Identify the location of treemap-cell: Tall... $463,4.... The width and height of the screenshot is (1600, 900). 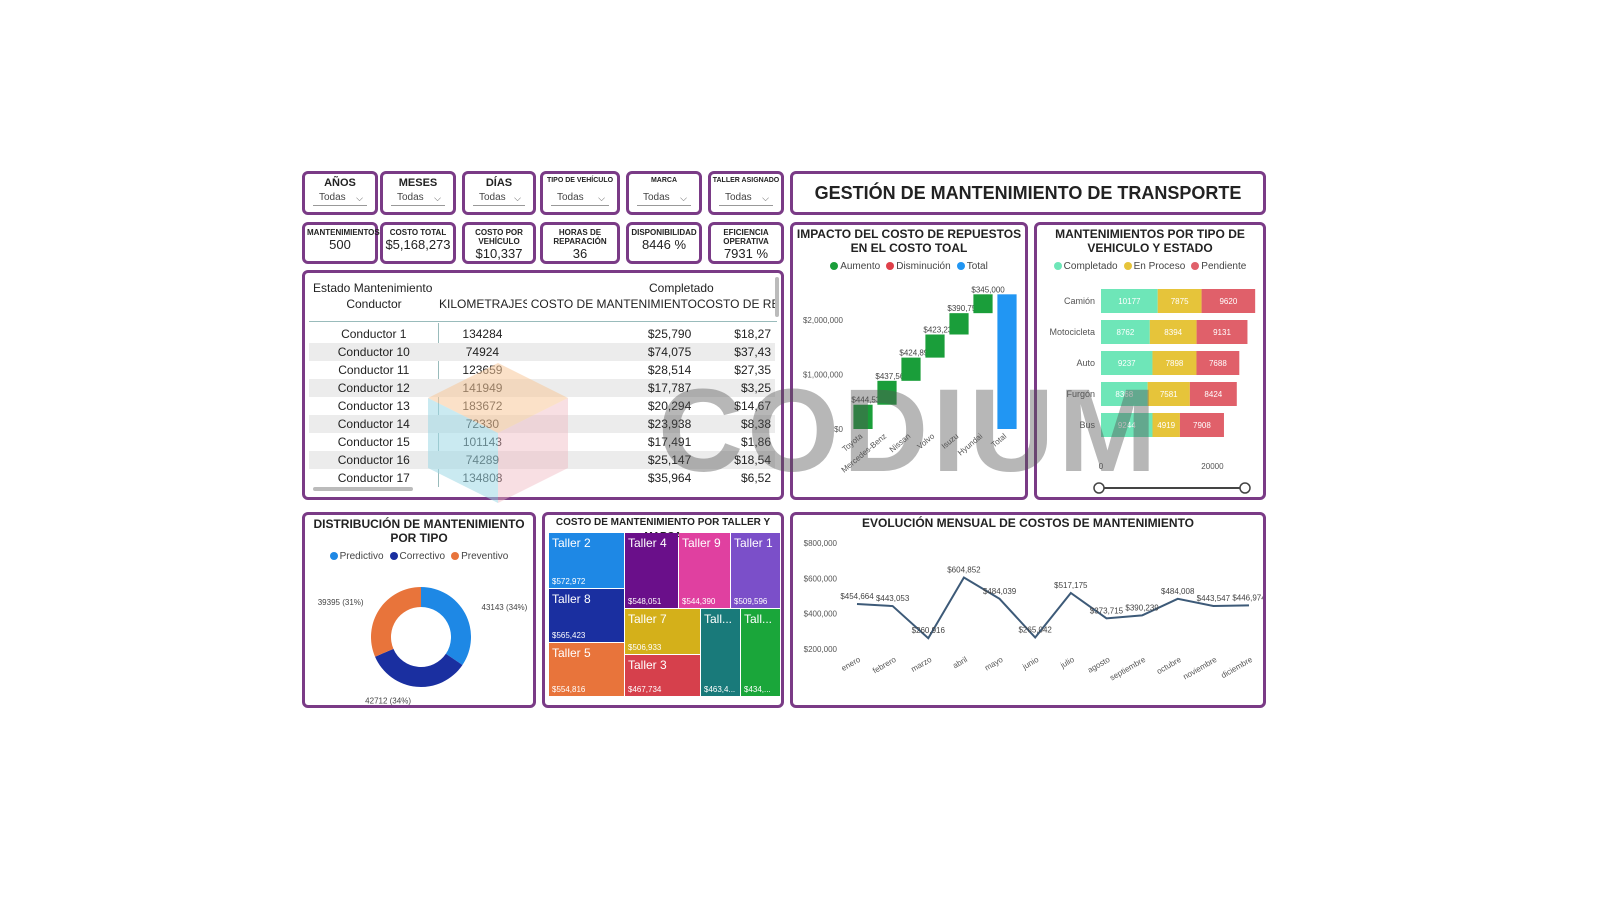
(720, 652).